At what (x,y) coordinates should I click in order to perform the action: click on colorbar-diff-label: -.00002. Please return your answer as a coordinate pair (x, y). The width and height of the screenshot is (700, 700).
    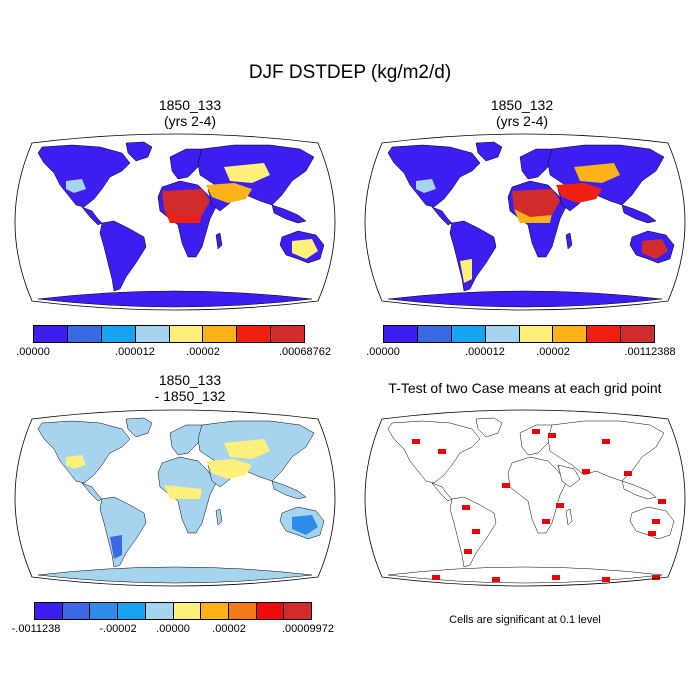
    Looking at the image, I should click on (118, 629).